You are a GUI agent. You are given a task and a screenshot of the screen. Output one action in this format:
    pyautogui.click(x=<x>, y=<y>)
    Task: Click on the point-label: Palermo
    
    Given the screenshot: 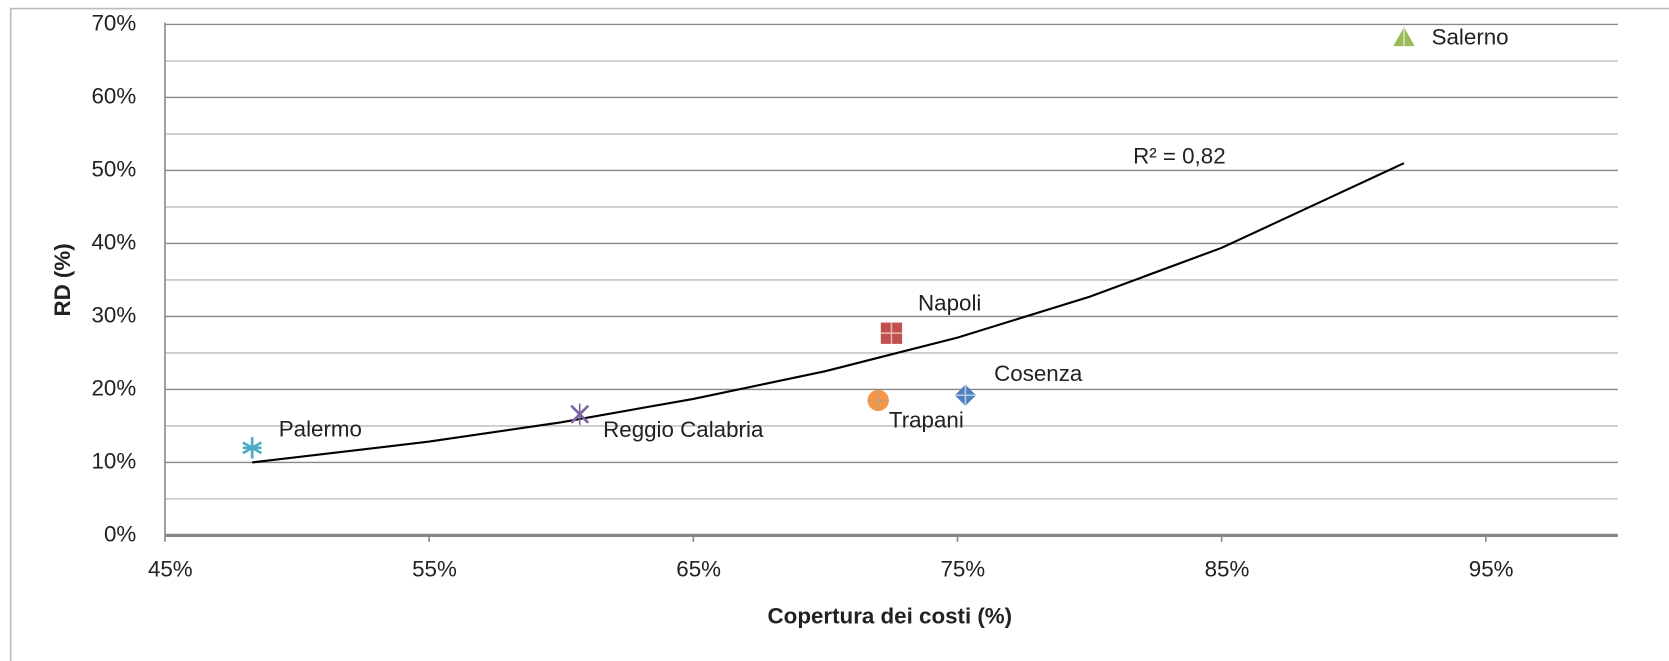 What is the action you would take?
    pyautogui.click(x=320, y=429)
    